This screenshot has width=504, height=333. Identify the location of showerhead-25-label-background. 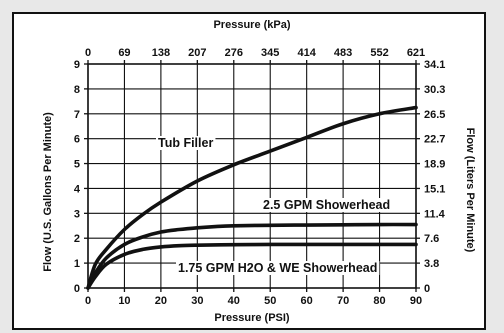
(327, 205).